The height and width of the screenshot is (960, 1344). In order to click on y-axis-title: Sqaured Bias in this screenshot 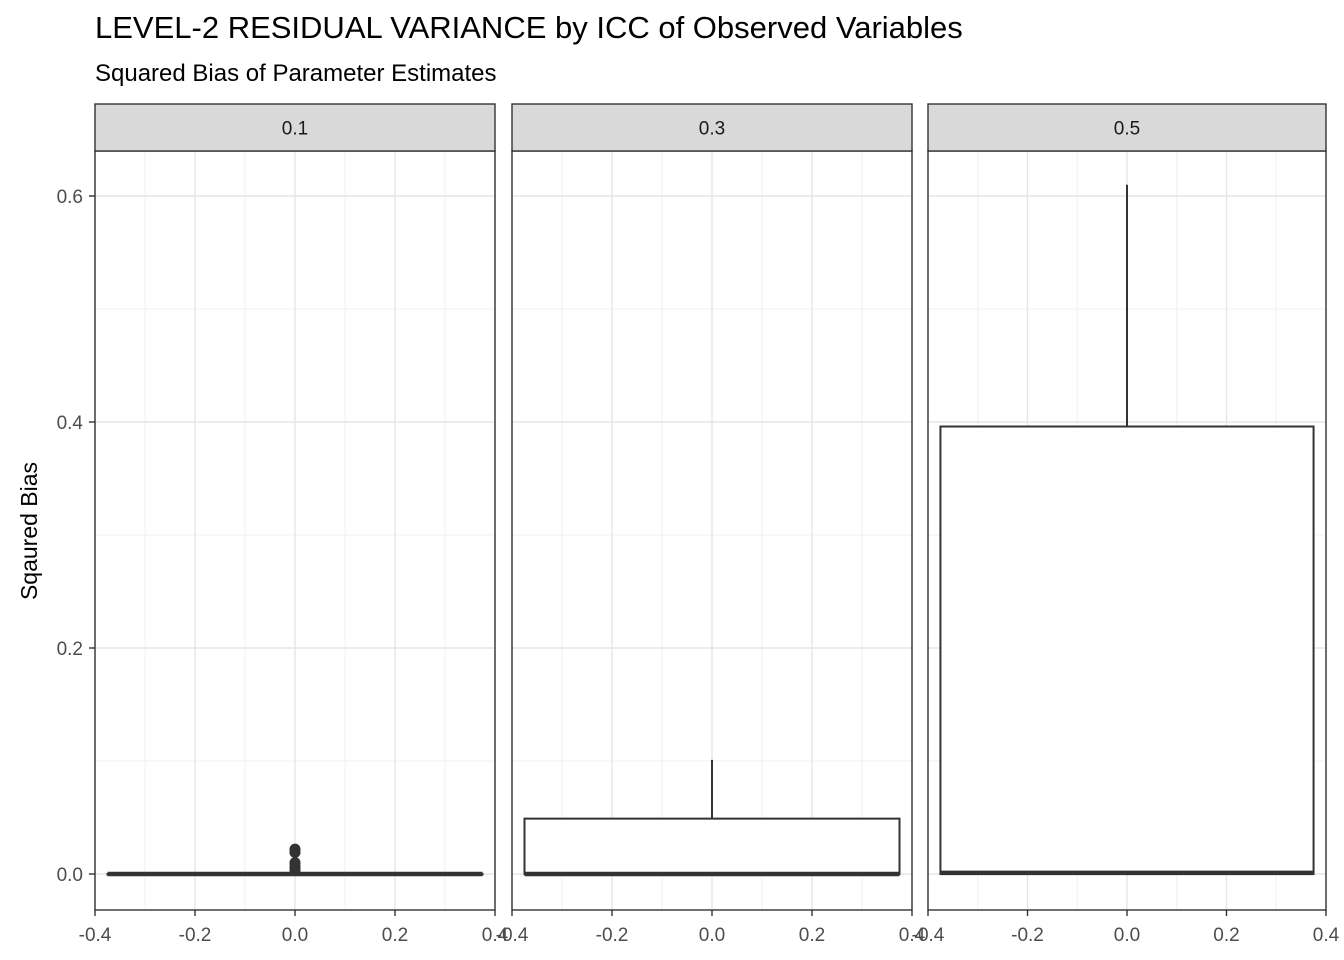, I will do `click(29, 531)`.